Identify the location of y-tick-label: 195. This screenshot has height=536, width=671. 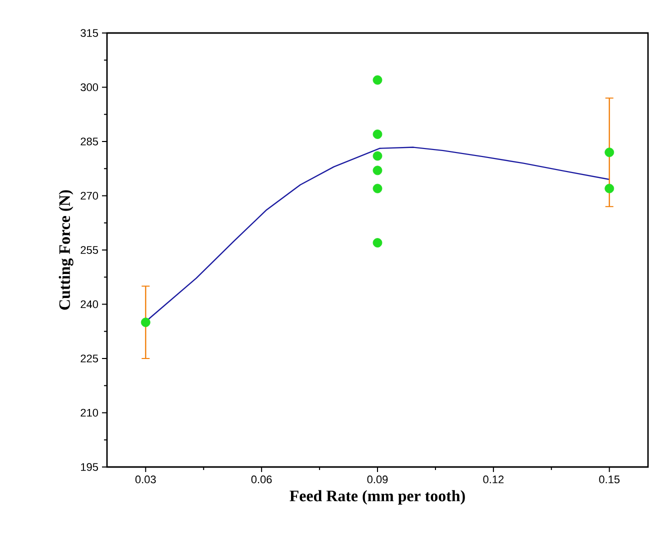
(89, 467).